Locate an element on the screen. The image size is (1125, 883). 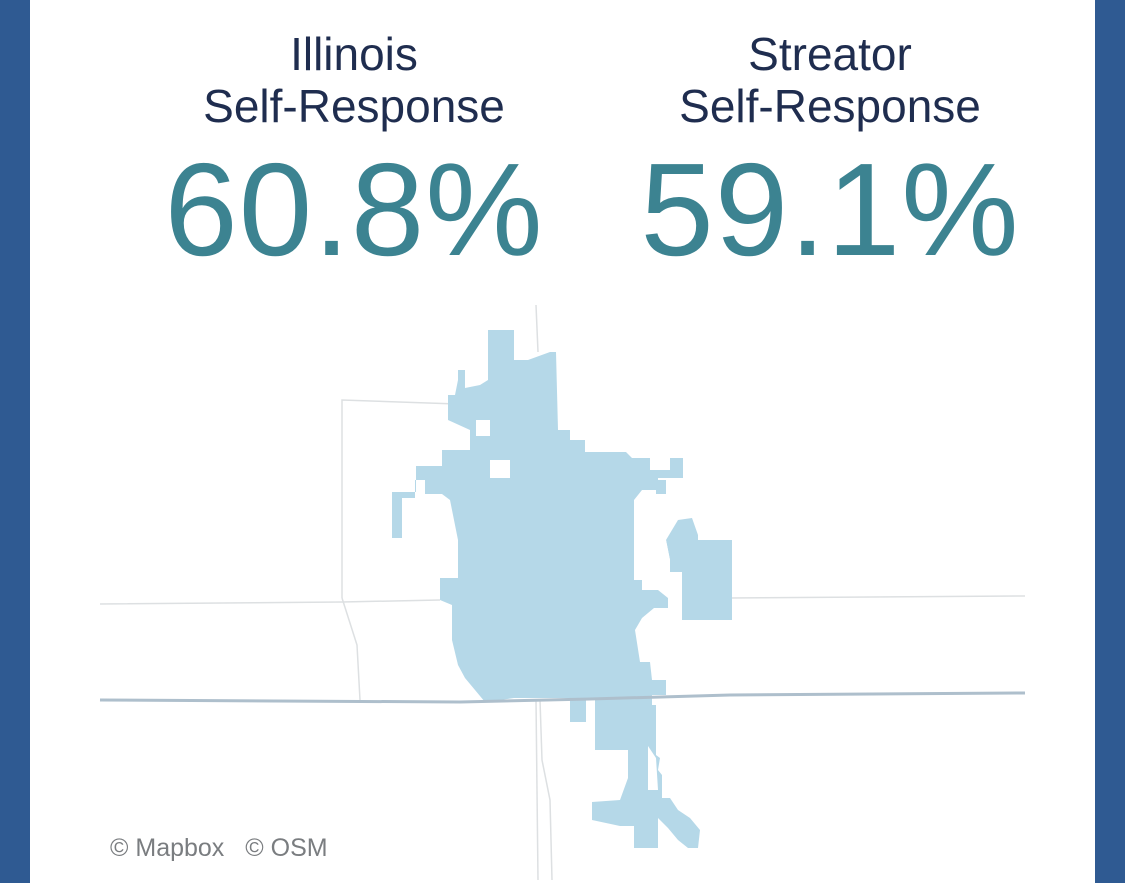
streator-stat: Streator Self-Response 59.1% is located at coordinates (830, 154).